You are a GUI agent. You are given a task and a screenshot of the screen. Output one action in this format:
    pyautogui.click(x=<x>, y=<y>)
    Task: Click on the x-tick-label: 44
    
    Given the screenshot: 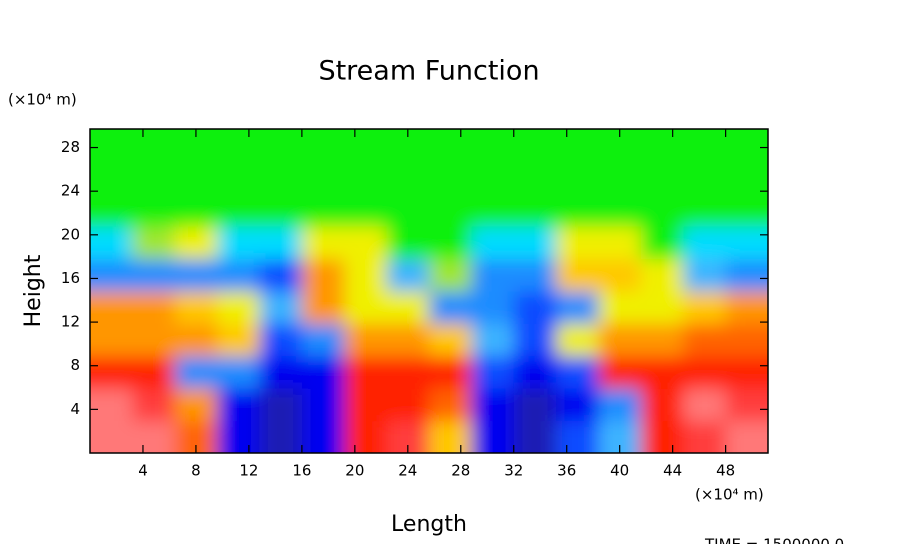 What is the action you would take?
    pyautogui.click(x=672, y=471)
    